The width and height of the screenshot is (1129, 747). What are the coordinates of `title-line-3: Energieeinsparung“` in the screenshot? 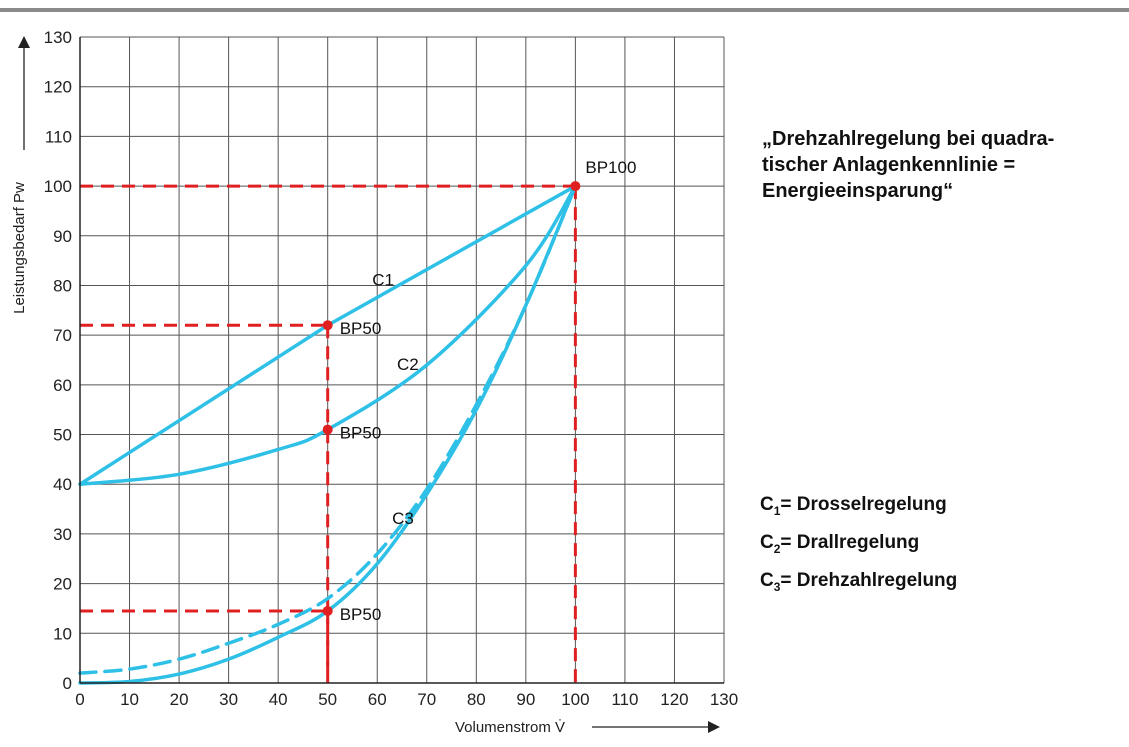 It's located at (858, 191).